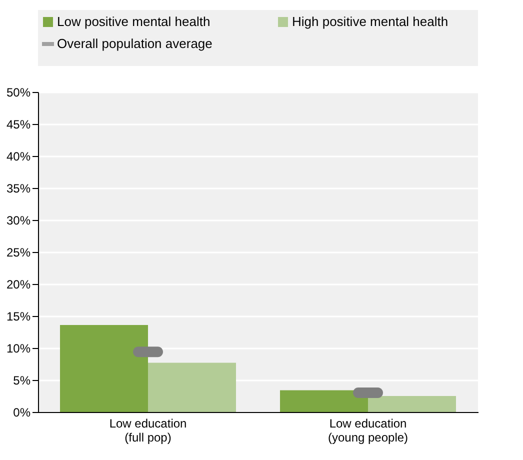  What do you see at coordinates (18, 189) in the screenshot?
I see `y-tick-label: 35%` at bounding box center [18, 189].